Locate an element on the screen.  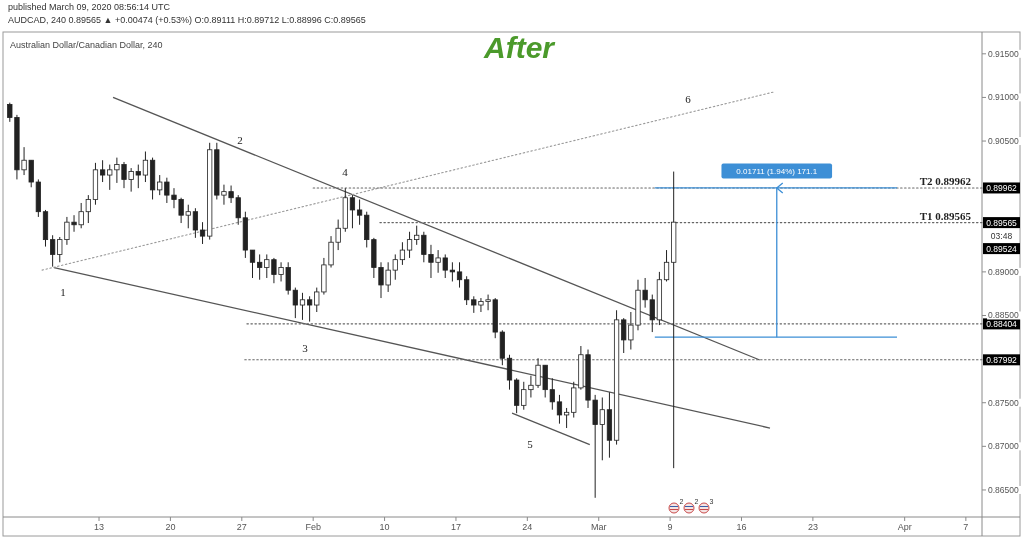
x-tick-label: 10 is located at coordinates (384, 527).